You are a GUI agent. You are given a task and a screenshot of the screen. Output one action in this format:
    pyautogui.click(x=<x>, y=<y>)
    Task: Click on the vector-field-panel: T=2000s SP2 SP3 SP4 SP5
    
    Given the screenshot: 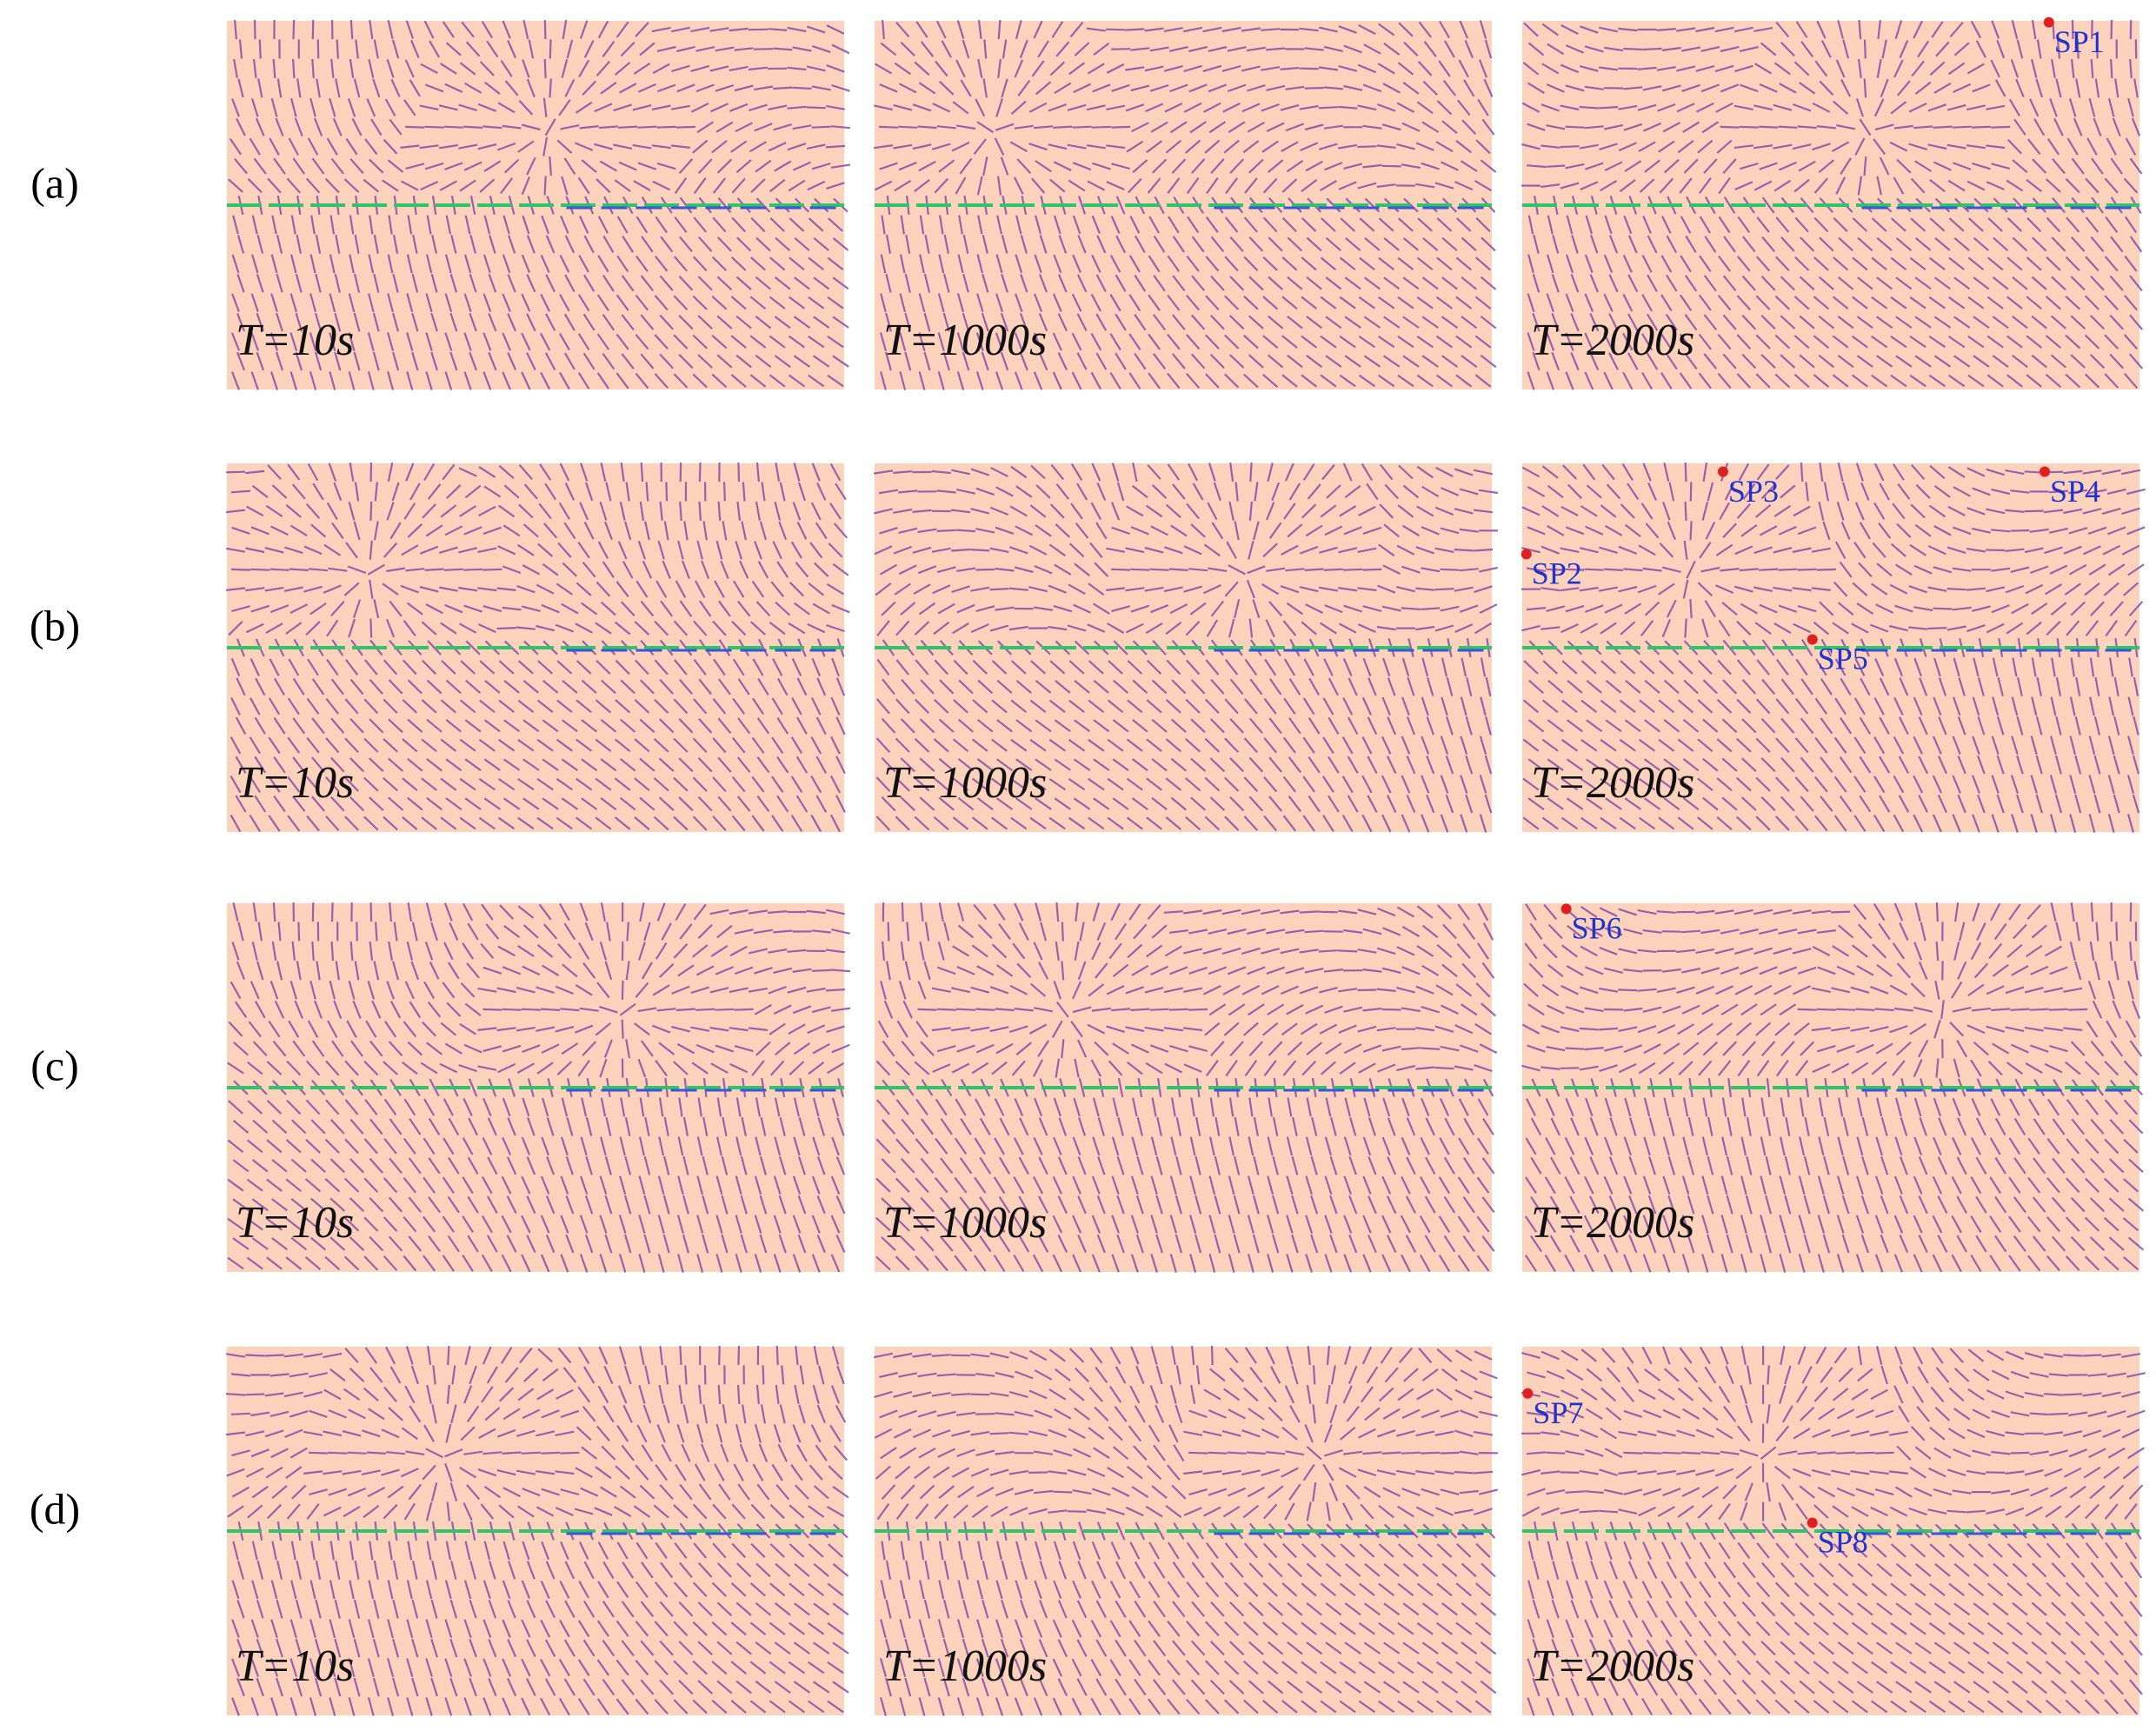 What is the action you would take?
    pyautogui.click(x=1834, y=647)
    